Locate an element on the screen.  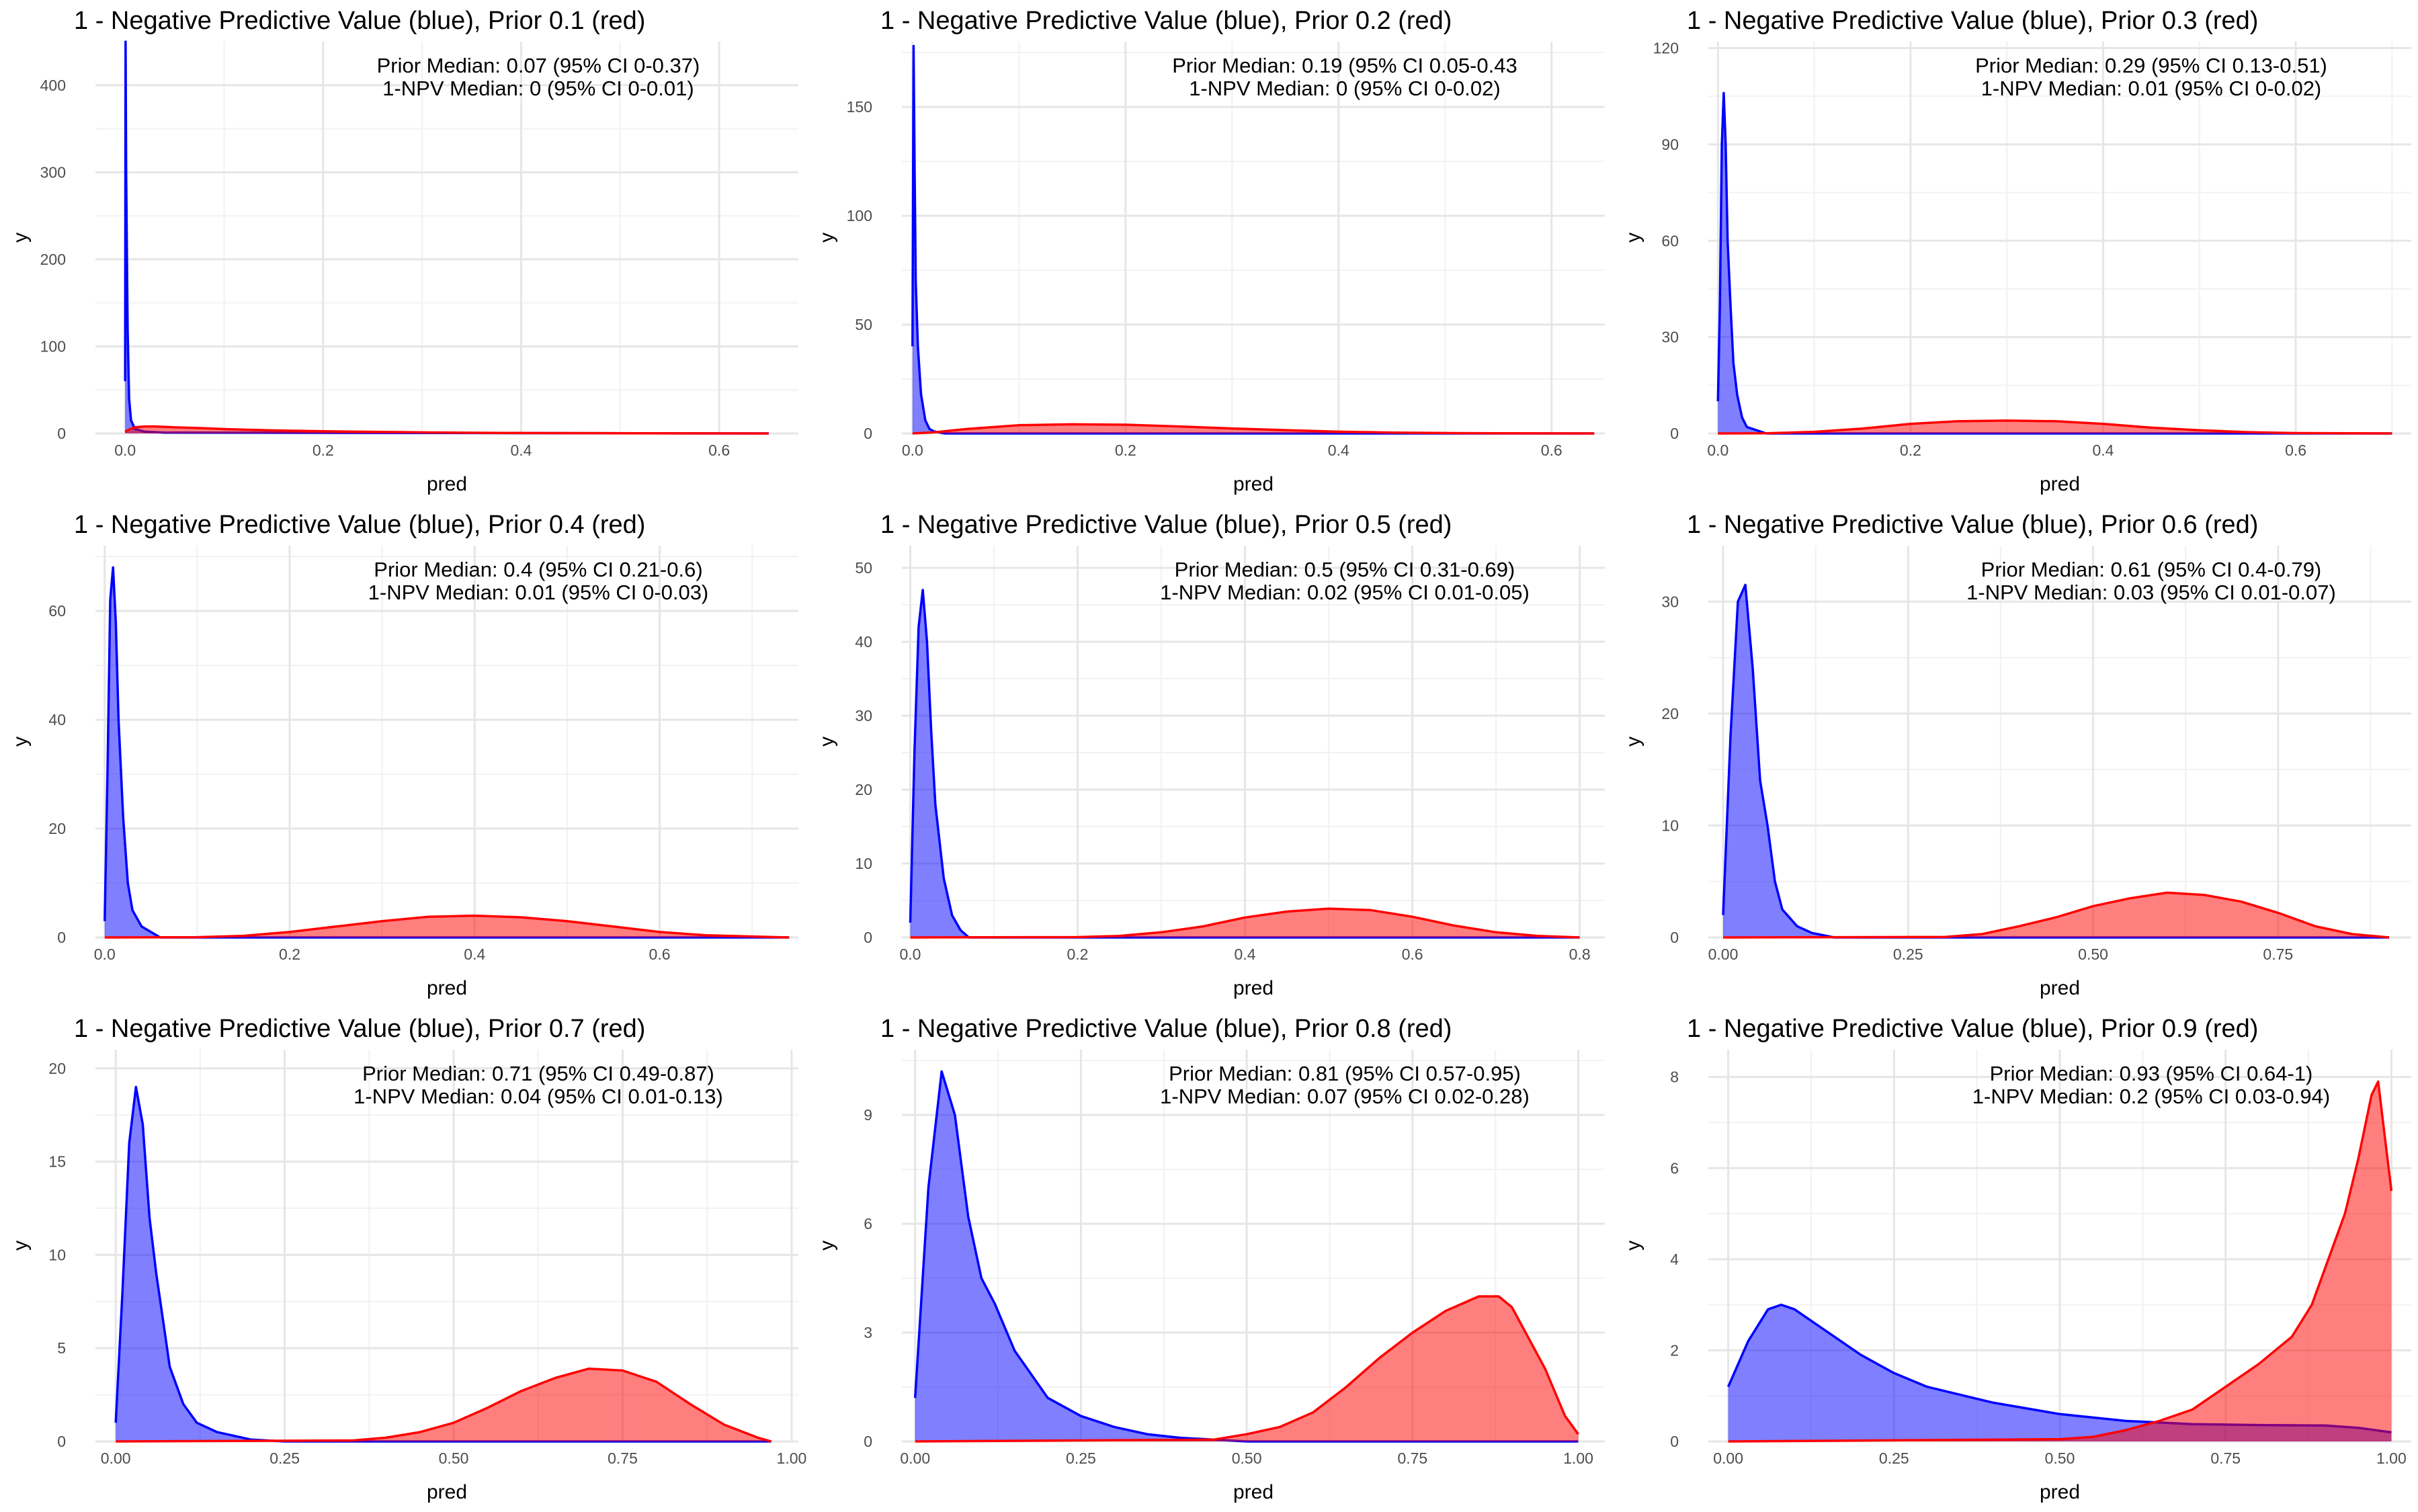
annotation-text: Prior Median: 0.4 (95% CI 0.21-0.6) is located at coordinates (538, 569).